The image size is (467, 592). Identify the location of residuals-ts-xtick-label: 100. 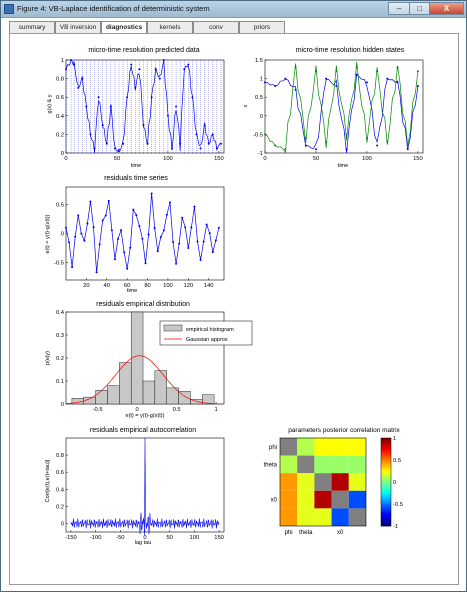
(168, 286).